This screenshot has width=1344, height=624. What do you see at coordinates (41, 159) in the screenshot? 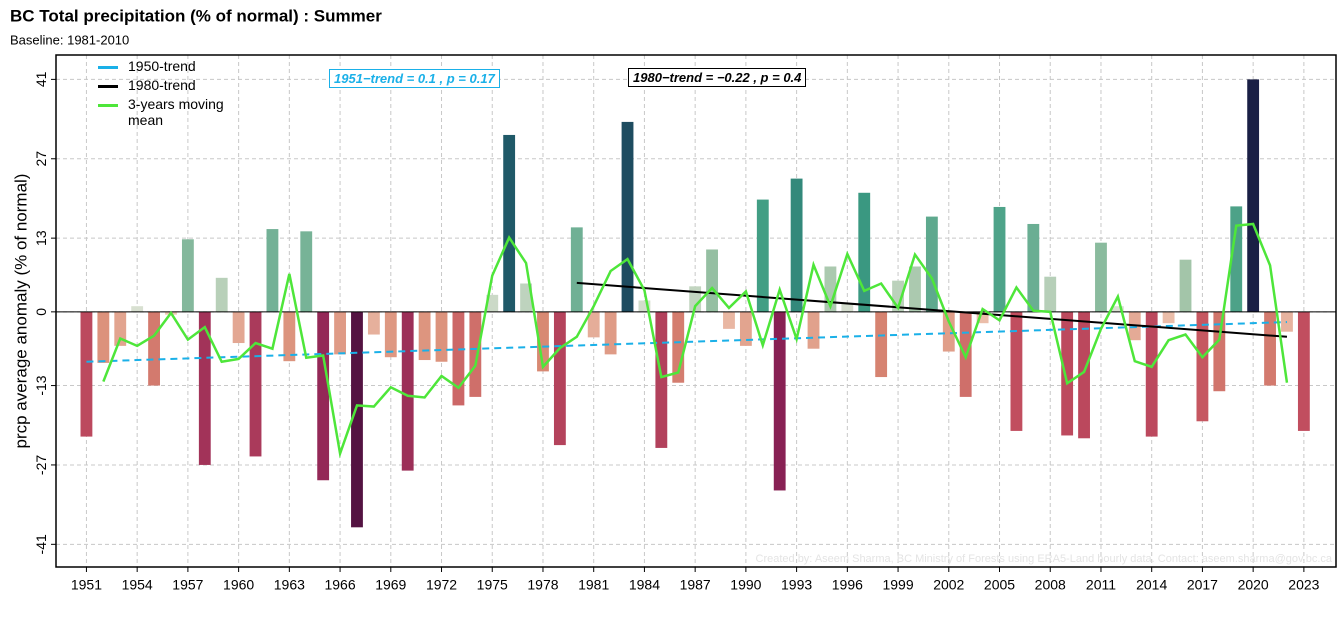
I see `y-tick-label: 27` at bounding box center [41, 159].